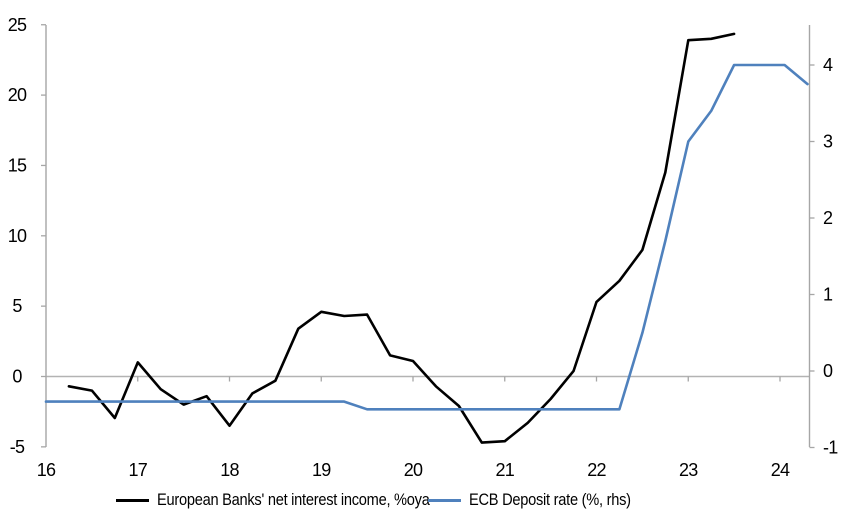 The height and width of the screenshot is (531, 852). Describe the element at coordinates (17, 377) in the screenshot. I see `left-axis-tick-label: 0` at that location.